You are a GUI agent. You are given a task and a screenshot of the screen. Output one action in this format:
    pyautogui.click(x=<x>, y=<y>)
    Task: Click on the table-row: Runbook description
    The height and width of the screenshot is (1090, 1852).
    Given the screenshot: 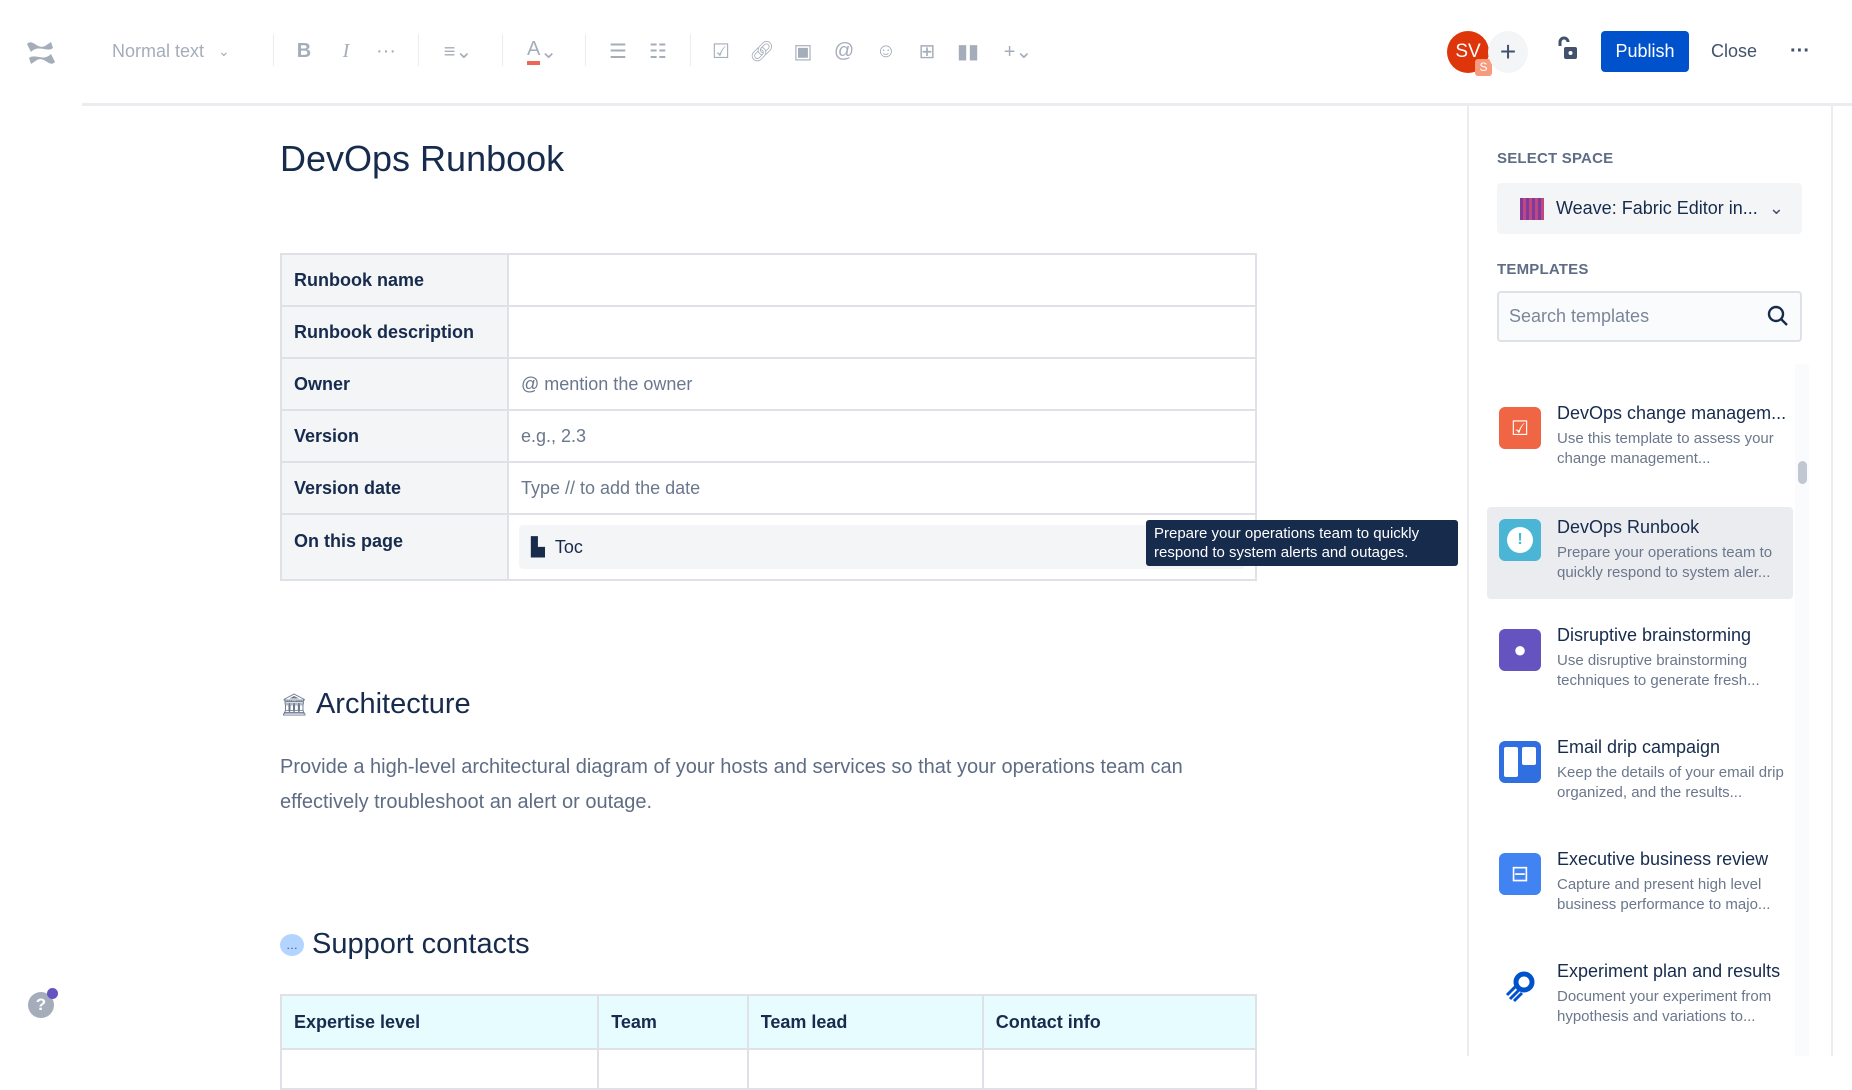 What is the action you would take?
    pyautogui.click(x=768, y=332)
    